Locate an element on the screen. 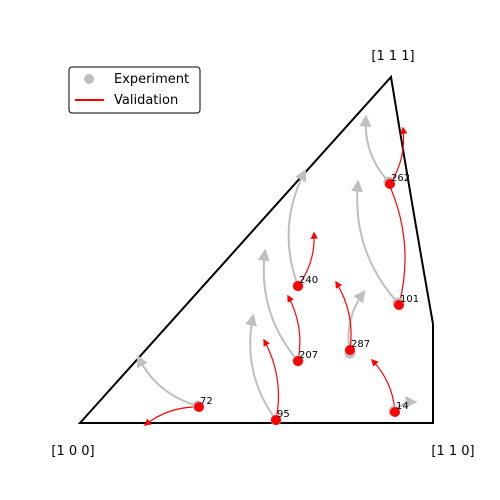 Image resolution: width=500 pixels, height=500 pixels. orientation-240: 240 is located at coordinates (302, 230).